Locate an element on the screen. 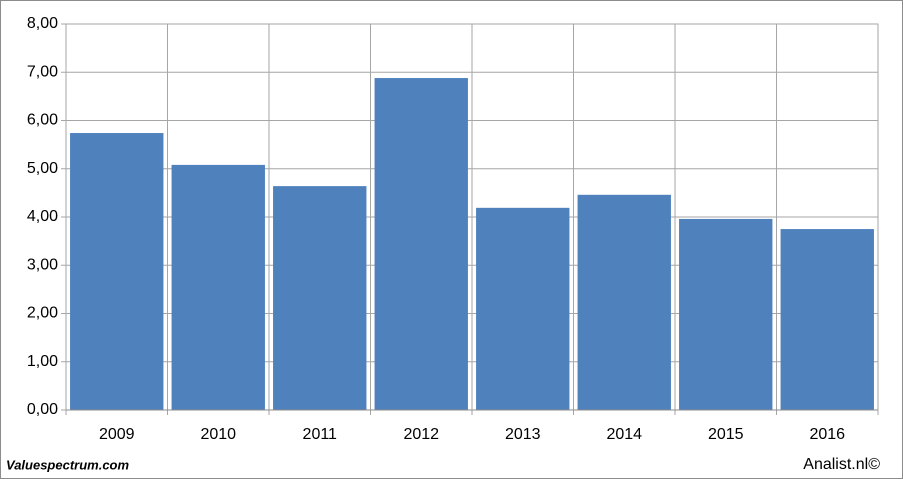  x-tick-label: 2014 is located at coordinates (624, 434).